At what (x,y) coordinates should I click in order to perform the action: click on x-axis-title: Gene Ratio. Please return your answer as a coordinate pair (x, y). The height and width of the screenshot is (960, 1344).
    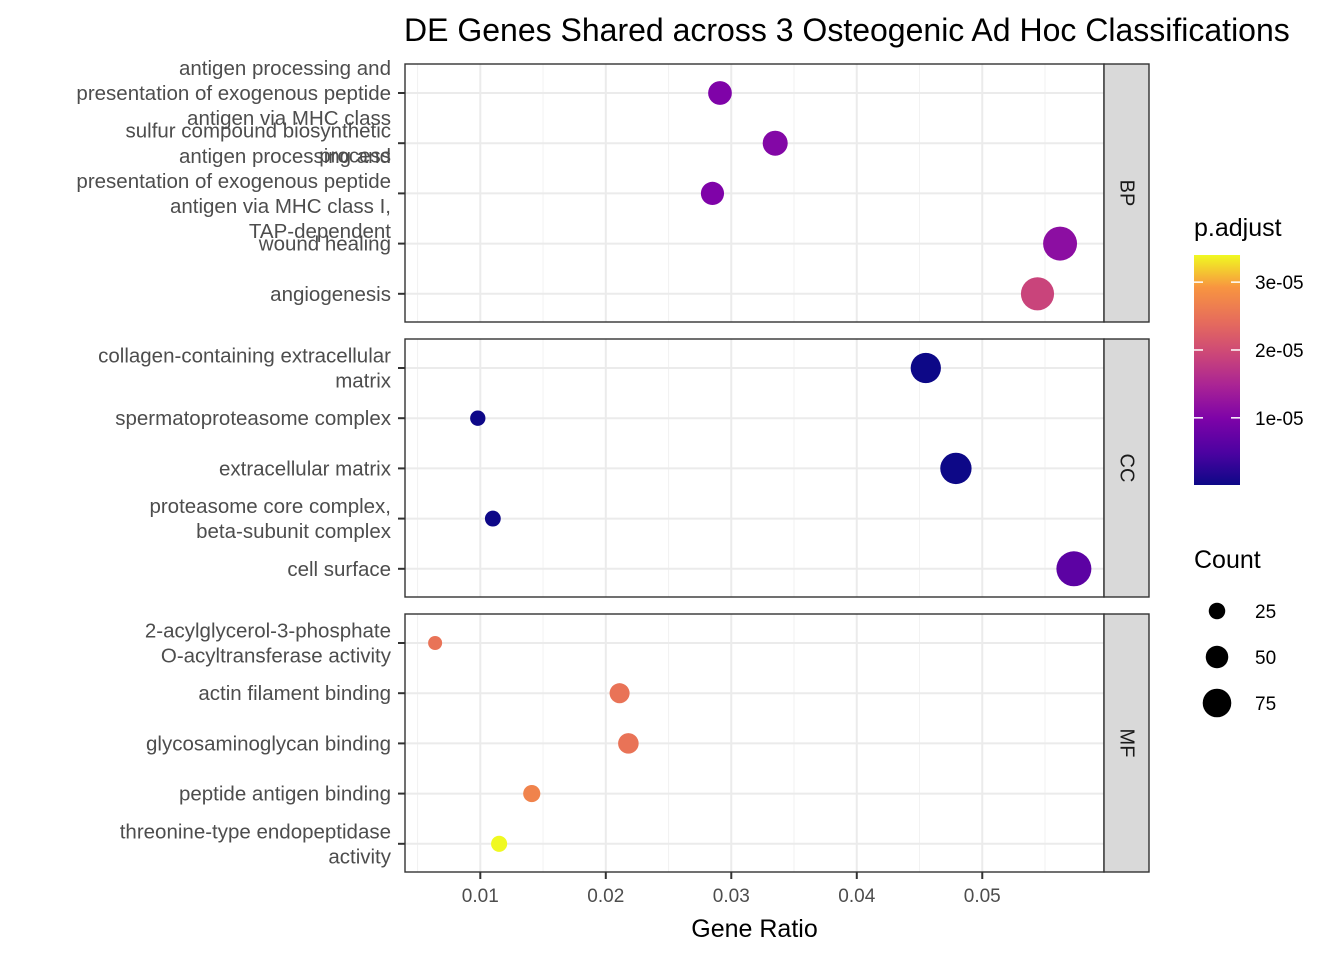
    Looking at the image, I should click on (754, 929).